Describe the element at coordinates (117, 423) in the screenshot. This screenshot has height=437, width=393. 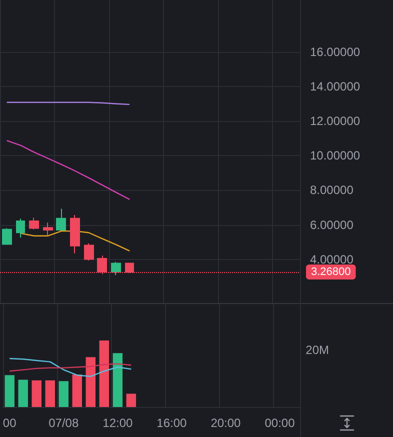
I see `x-tick-label: 12:00` at that location.